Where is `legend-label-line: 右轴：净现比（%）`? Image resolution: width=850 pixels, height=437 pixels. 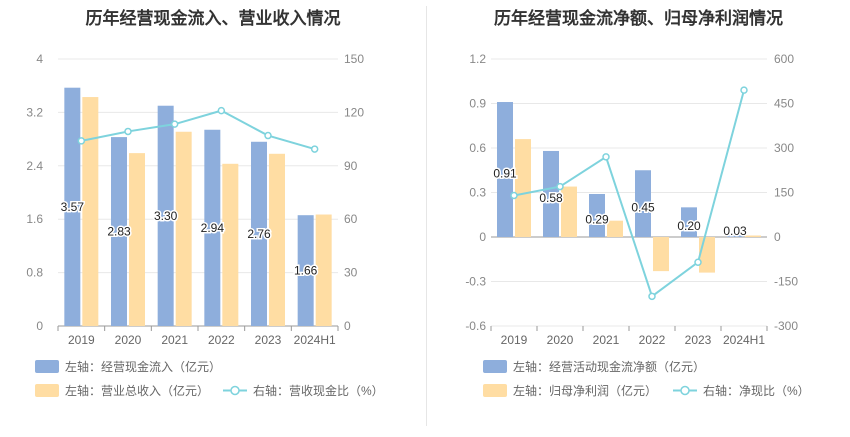 legend-label-line: 右轴：净现比（%） is located at coordinates (756, 390).